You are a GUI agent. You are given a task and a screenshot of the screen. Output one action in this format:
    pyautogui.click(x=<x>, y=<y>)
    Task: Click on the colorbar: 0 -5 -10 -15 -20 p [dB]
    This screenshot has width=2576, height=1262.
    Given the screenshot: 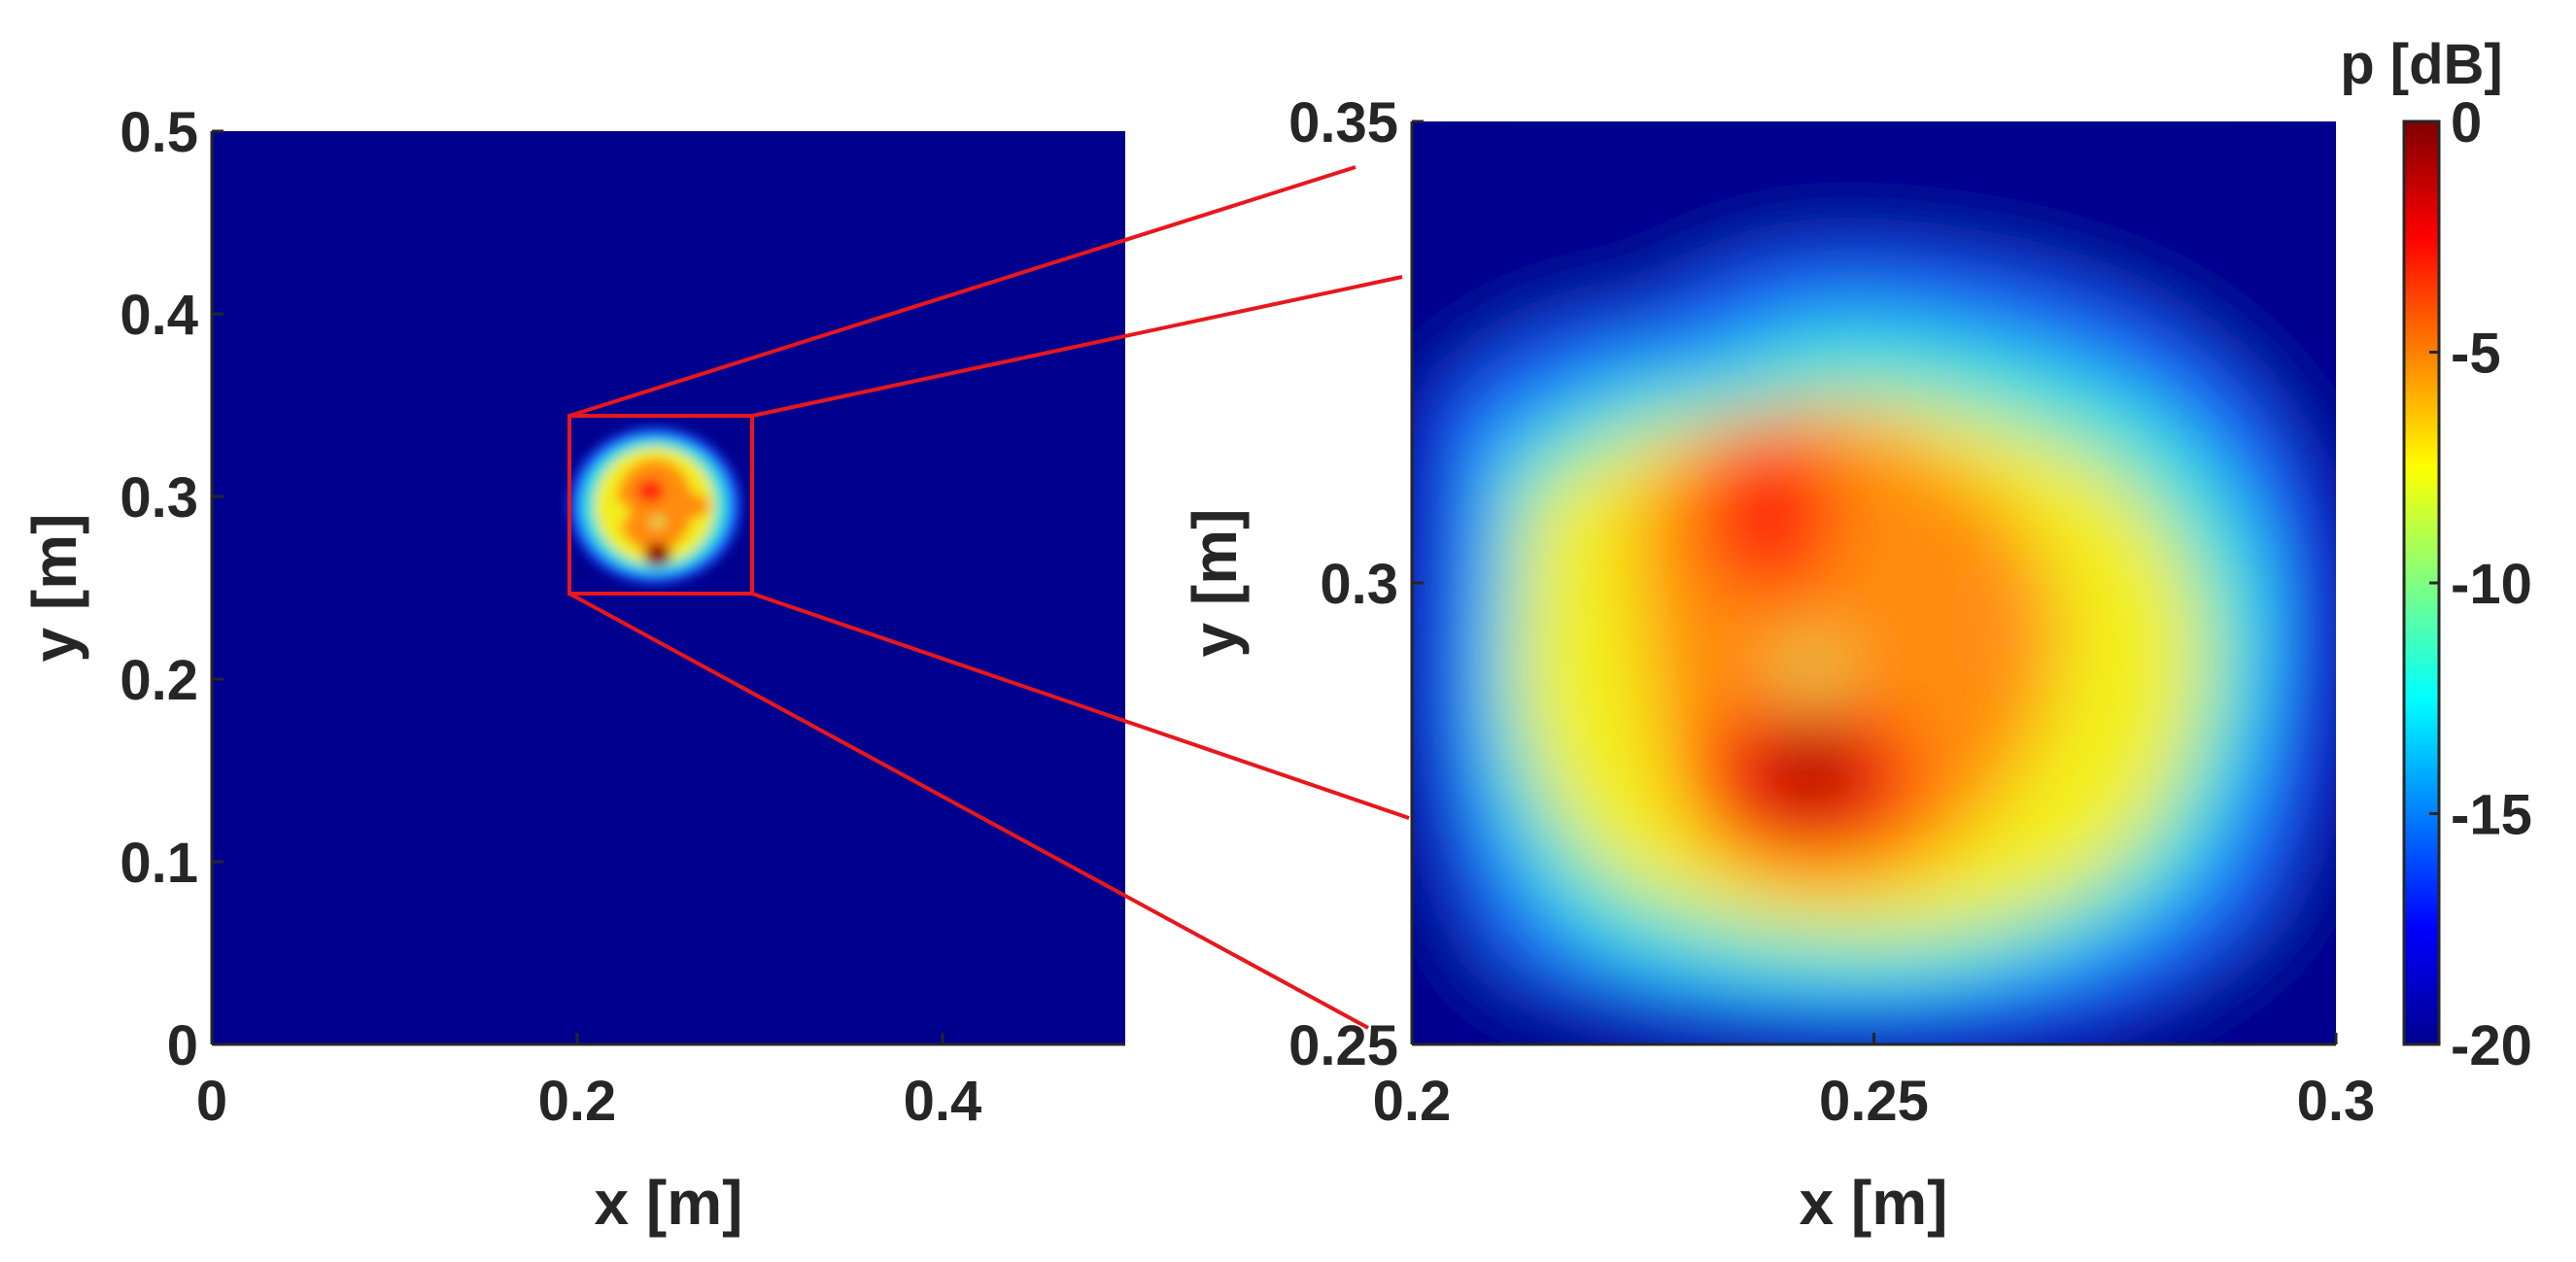 What is the action you would take?
    pyautogui.click(x=2436, y=555)
    